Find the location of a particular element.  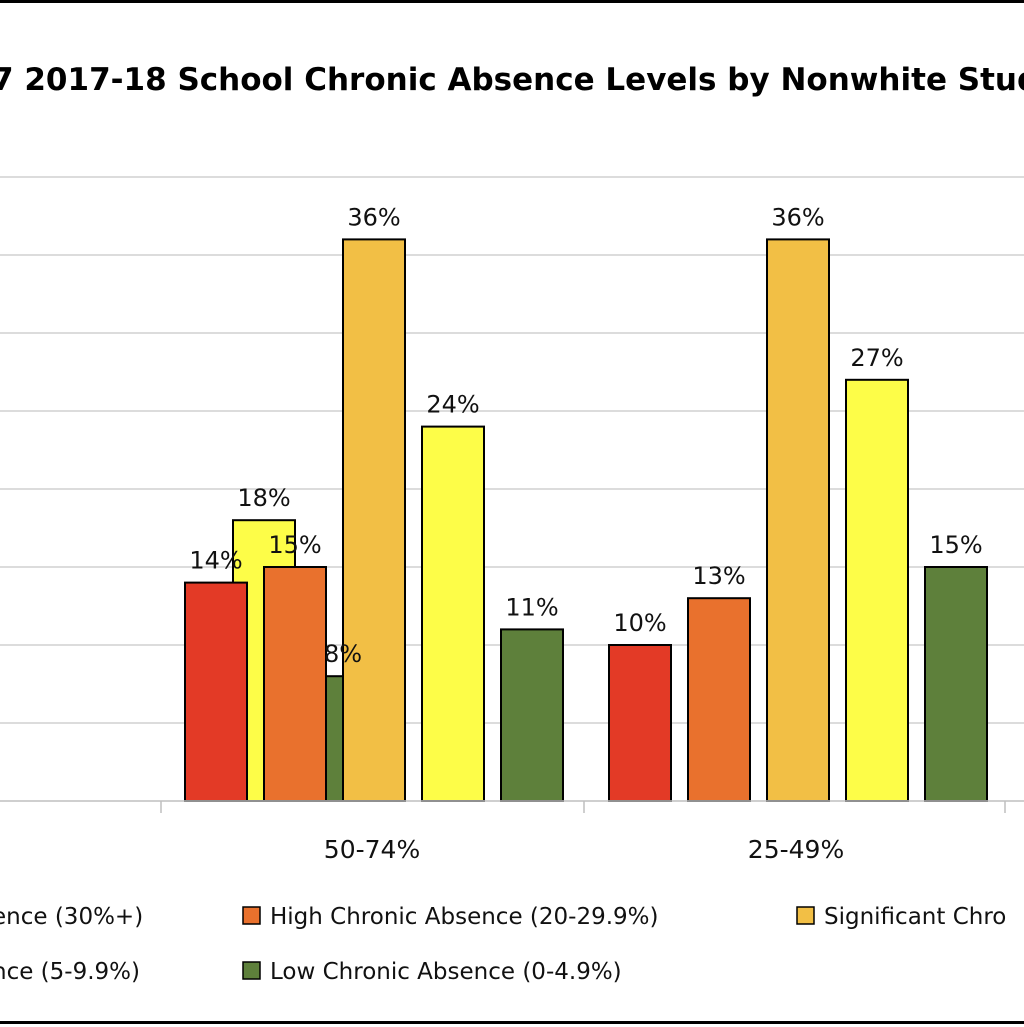

legend-item: High Chronic Absence (20-29.9%) is located at coordinates (450, 917).